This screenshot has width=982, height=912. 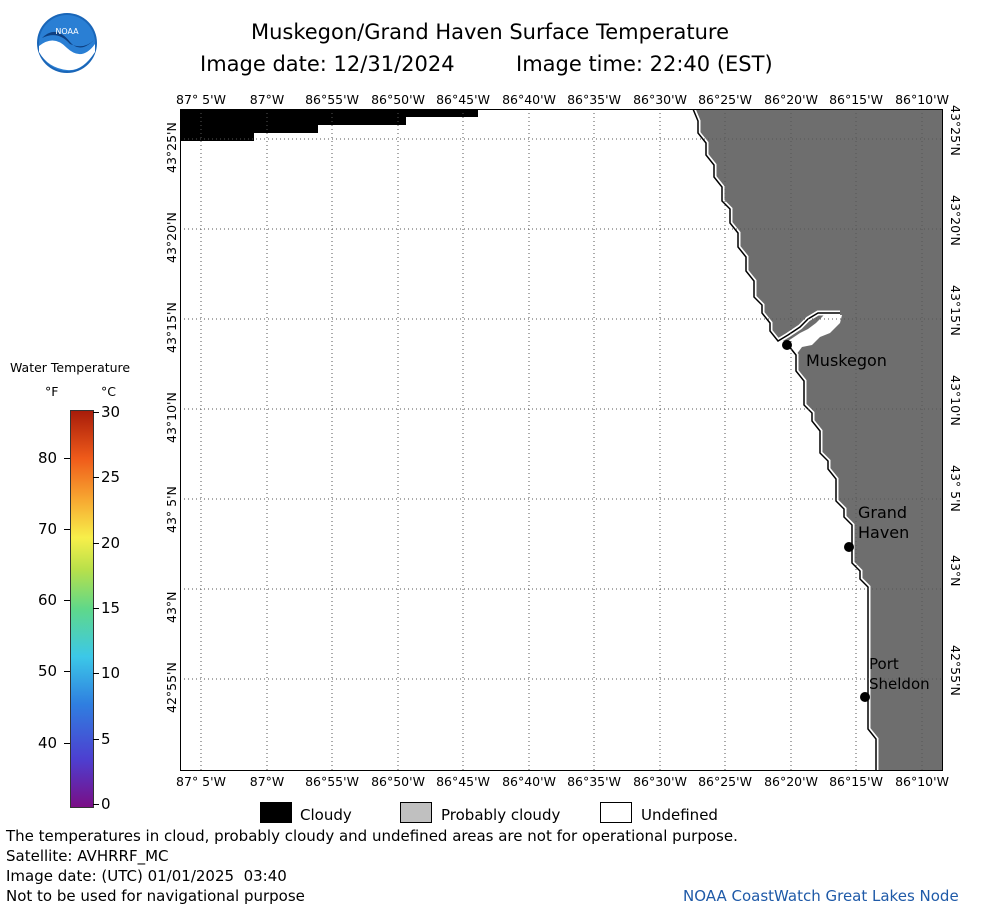 I want to click on colorbar, so click(x=82, y=609).